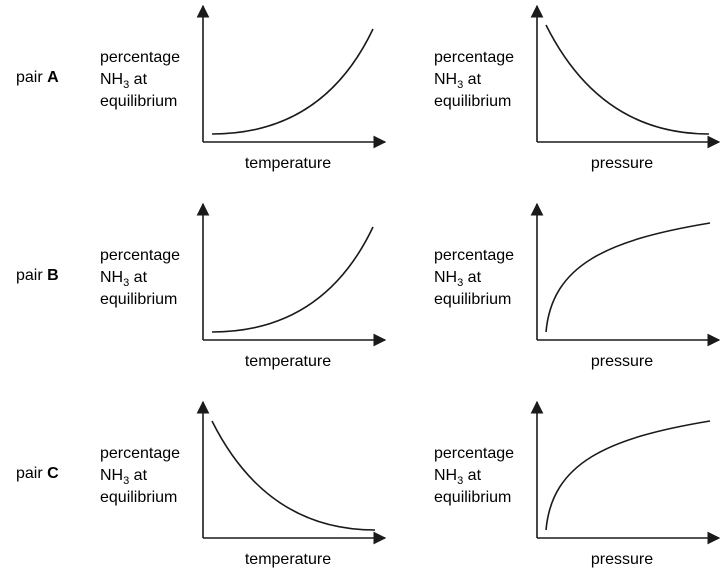 This screenshot has width=728, height=578. Describe the element at coordinates (53, 275) in the screenshot. I see `pair-letter: B` at that location.